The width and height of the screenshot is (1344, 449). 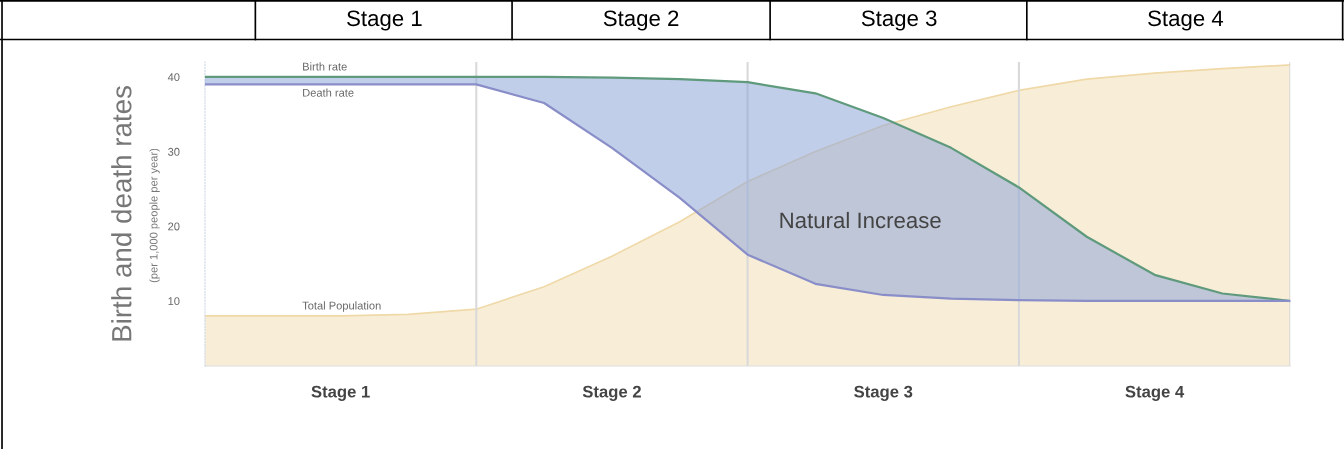 What do you see at coordinates (860, 220) in the screenshot?
I see `annotation: Natural Increase` at bounding box center [860, 220].